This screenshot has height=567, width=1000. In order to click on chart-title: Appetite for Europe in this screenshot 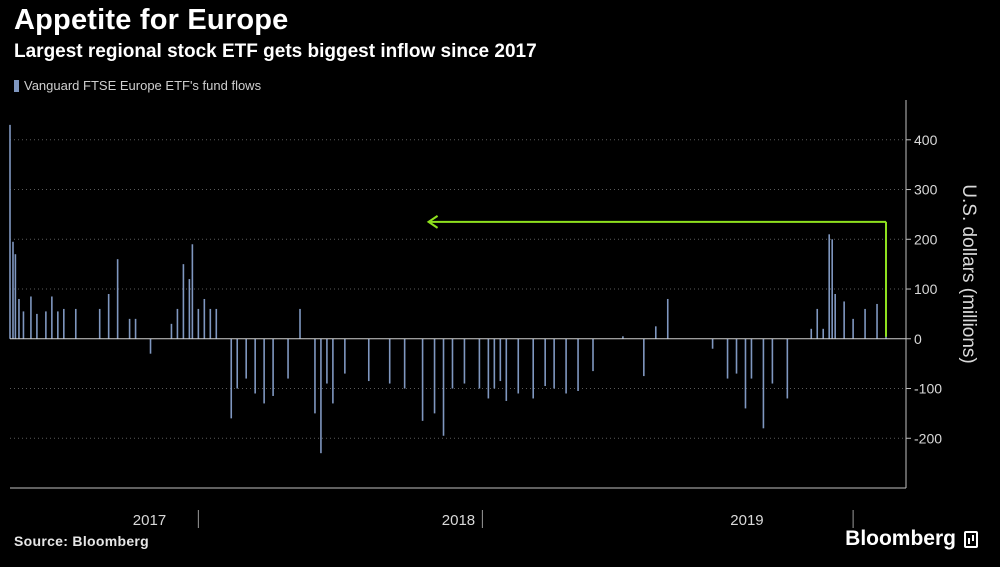, I will do `click(151, 20)`.